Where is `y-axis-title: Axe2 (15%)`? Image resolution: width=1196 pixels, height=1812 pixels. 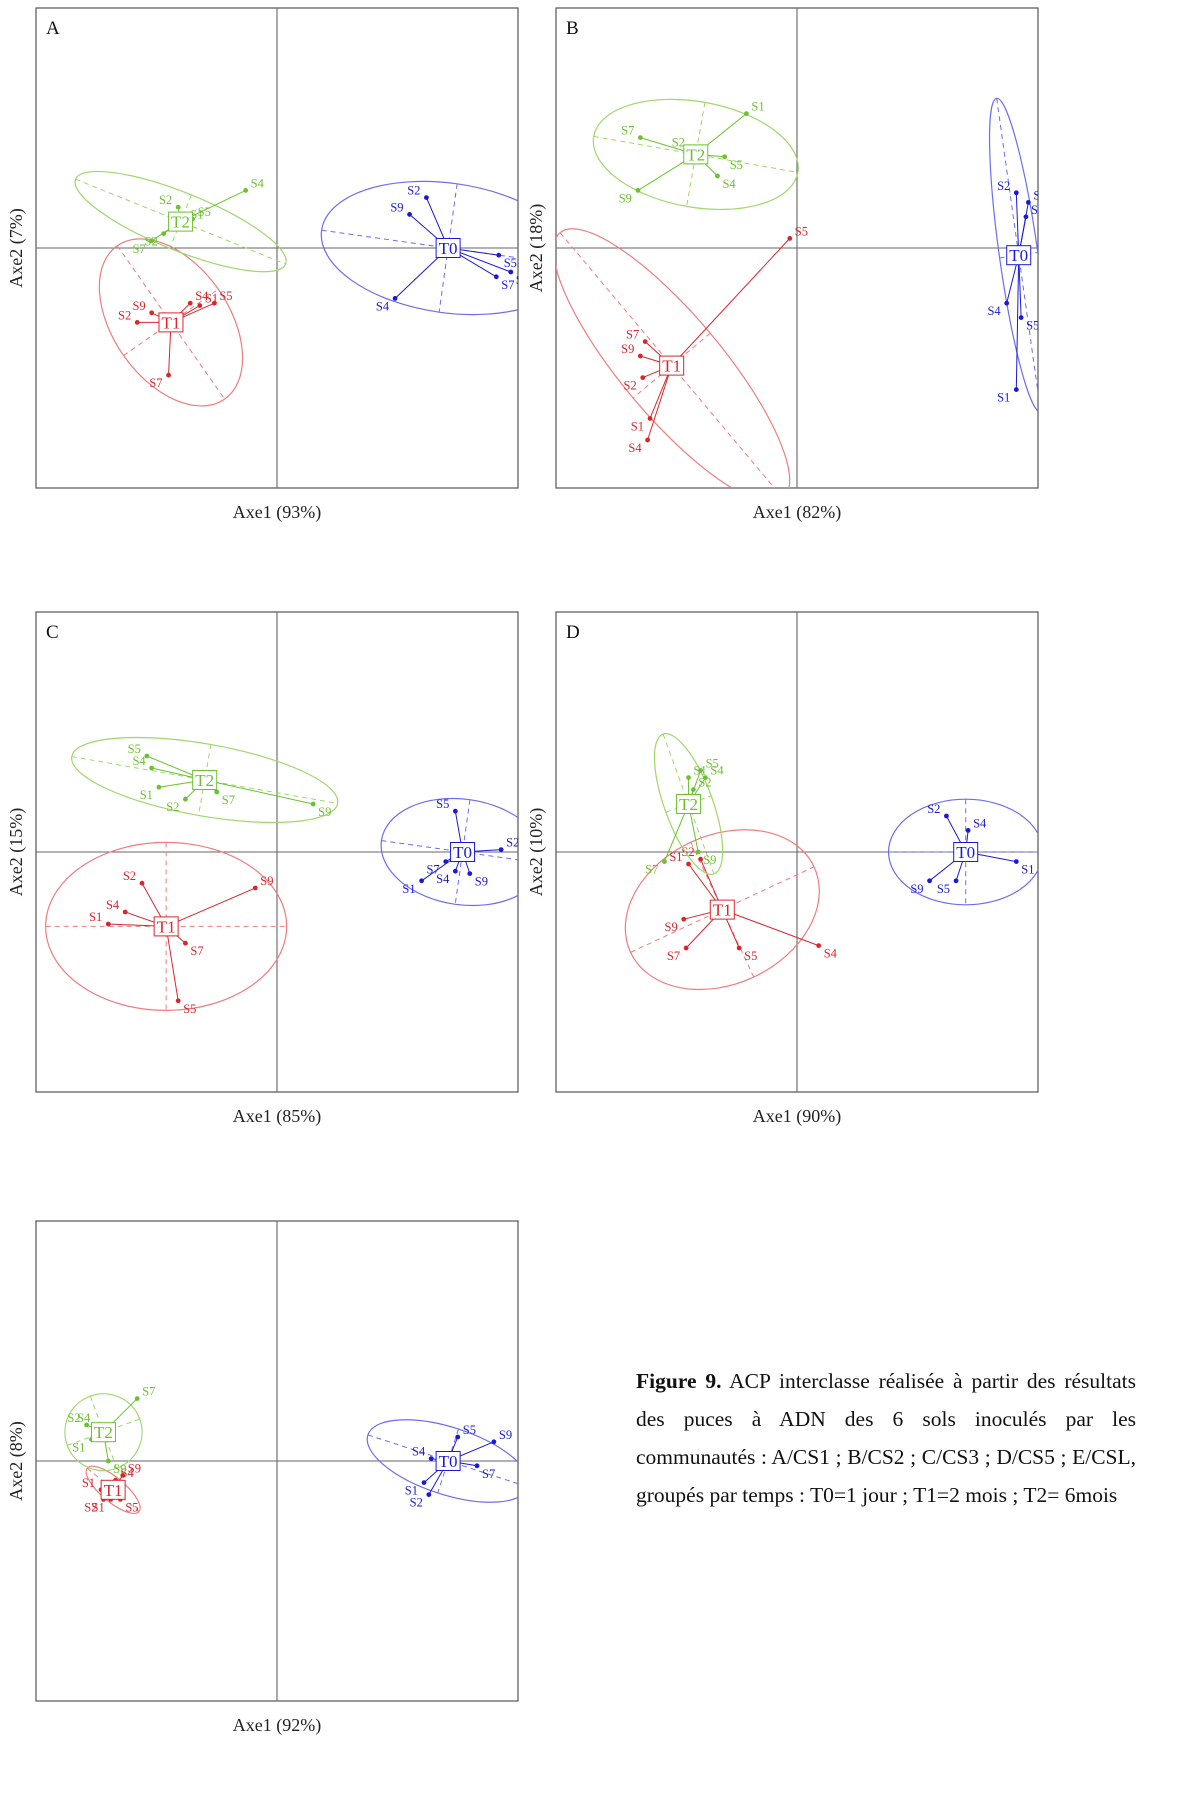
y-axis-title: Axe2 (15%) is located at coordinates (16, 852).